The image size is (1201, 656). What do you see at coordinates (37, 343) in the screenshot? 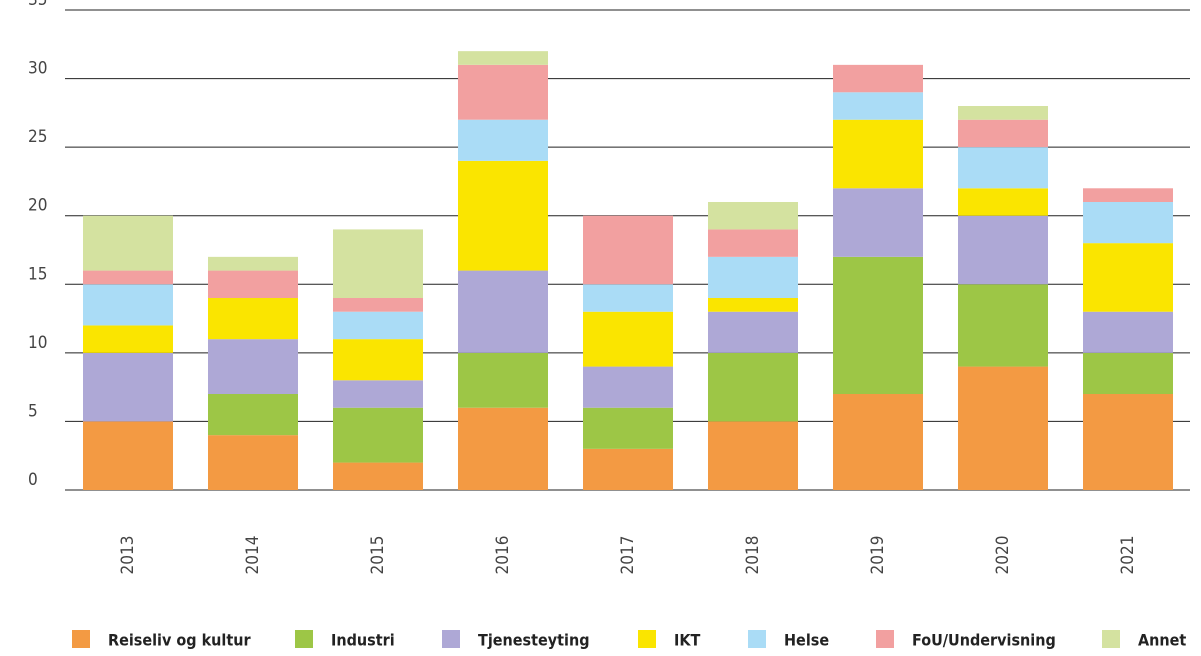
I see `y-tick-label: 10` at bounding box center [37, 343].